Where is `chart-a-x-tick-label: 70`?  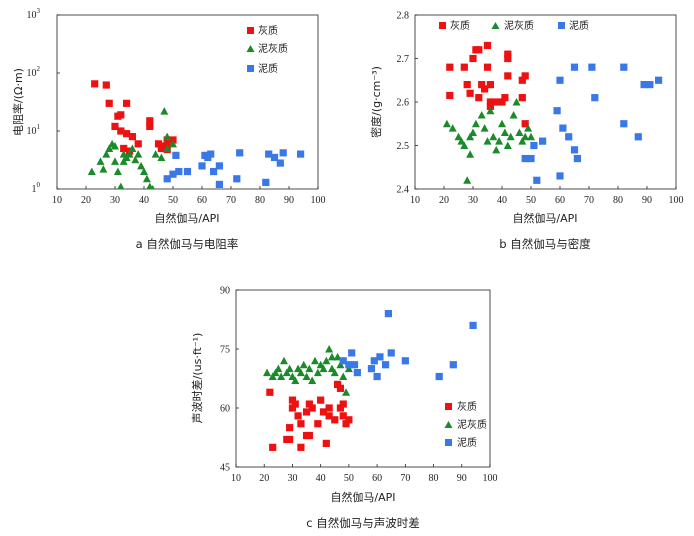 chart-a-x-tick-label: 70 is located at coordinates (231, 200).